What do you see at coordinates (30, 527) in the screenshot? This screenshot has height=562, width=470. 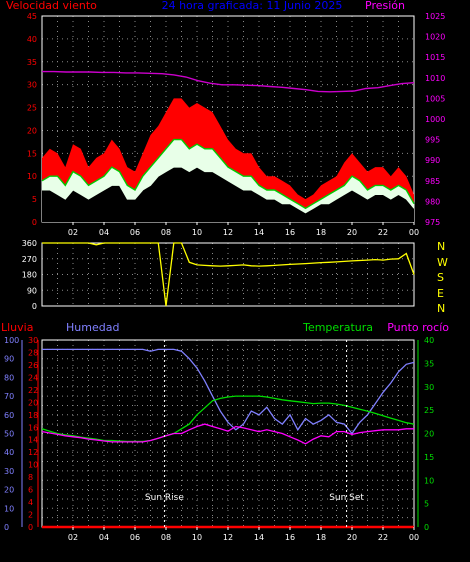 I see `rain-y-tick-label: 0` at bounding box center [30, 527].